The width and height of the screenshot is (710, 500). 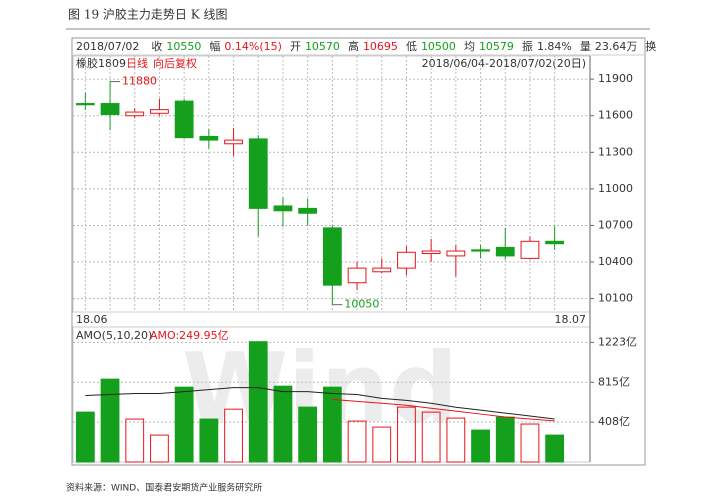 What do you see at coordinates (527, 46) in the screenshot?
I see `info-label: 振` at bounding box center [527, 46].